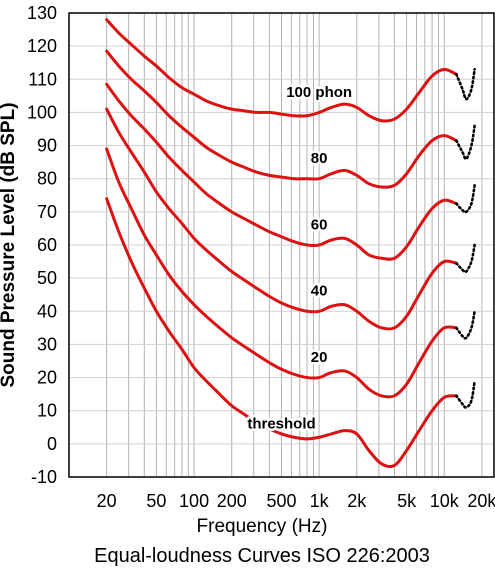 The width and height of the screenshot is (495, 574). Describe the element at coordinates (465, 394) in the screenshot. I see `curve-threshold-extrapolation` at that location.